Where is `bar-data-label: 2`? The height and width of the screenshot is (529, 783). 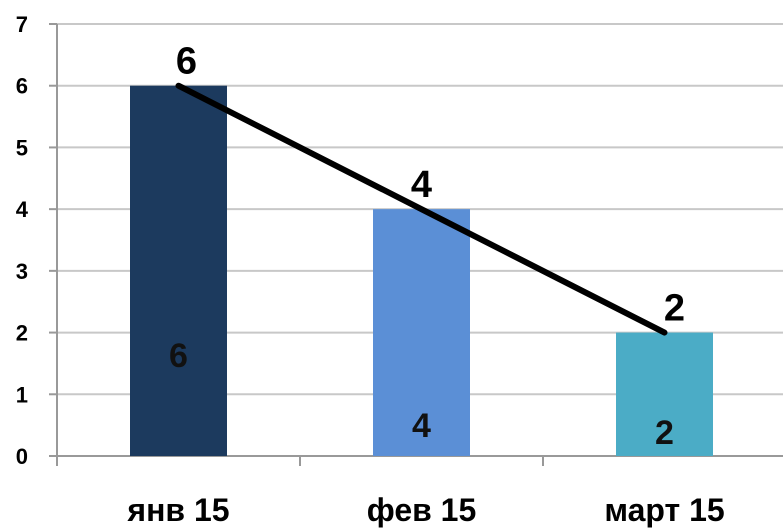
bar-data-label: 2 is located at coordinates (664, 433).